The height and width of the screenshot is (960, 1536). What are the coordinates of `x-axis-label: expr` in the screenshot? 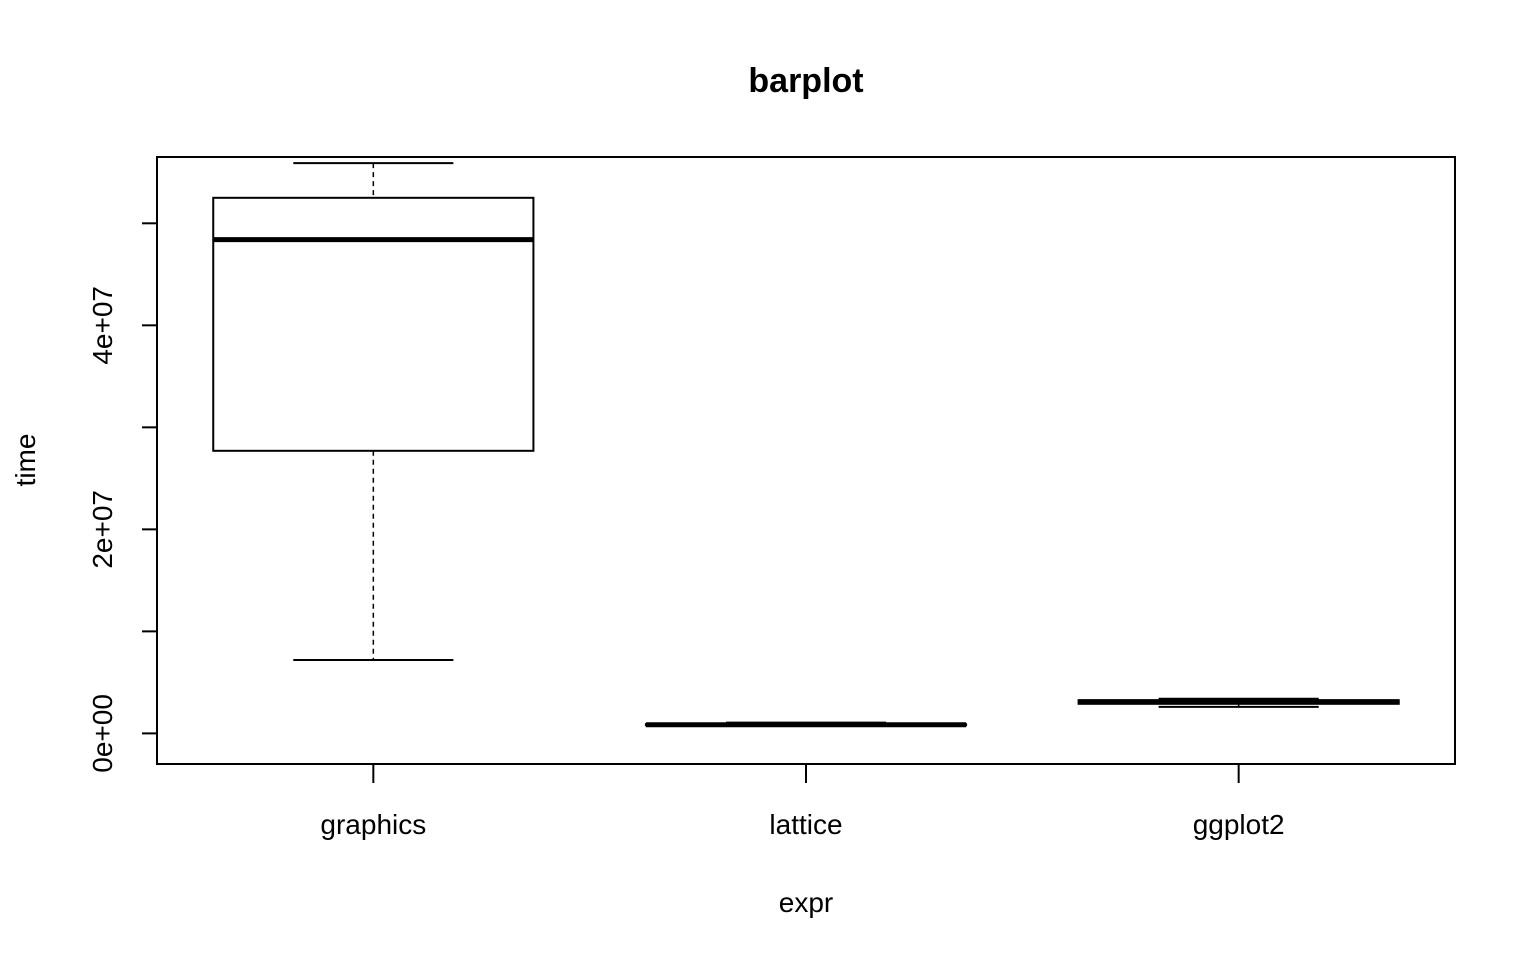 It's located at (806, 902).